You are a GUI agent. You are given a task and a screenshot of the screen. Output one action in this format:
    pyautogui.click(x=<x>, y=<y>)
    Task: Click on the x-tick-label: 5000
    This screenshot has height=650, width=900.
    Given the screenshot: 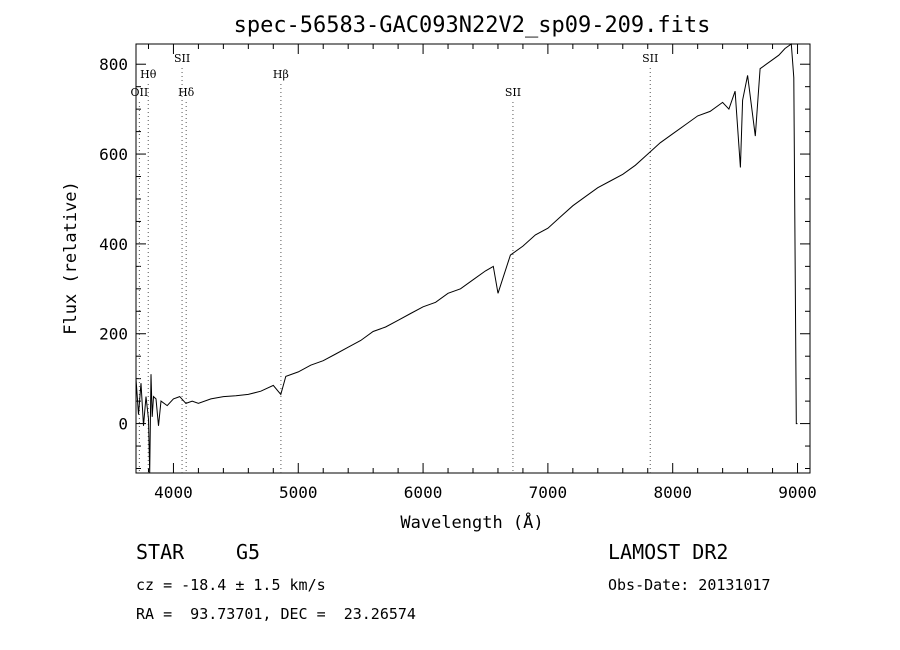 What is the action you would take?
    pyautogui.click(x=298, y=492)
    